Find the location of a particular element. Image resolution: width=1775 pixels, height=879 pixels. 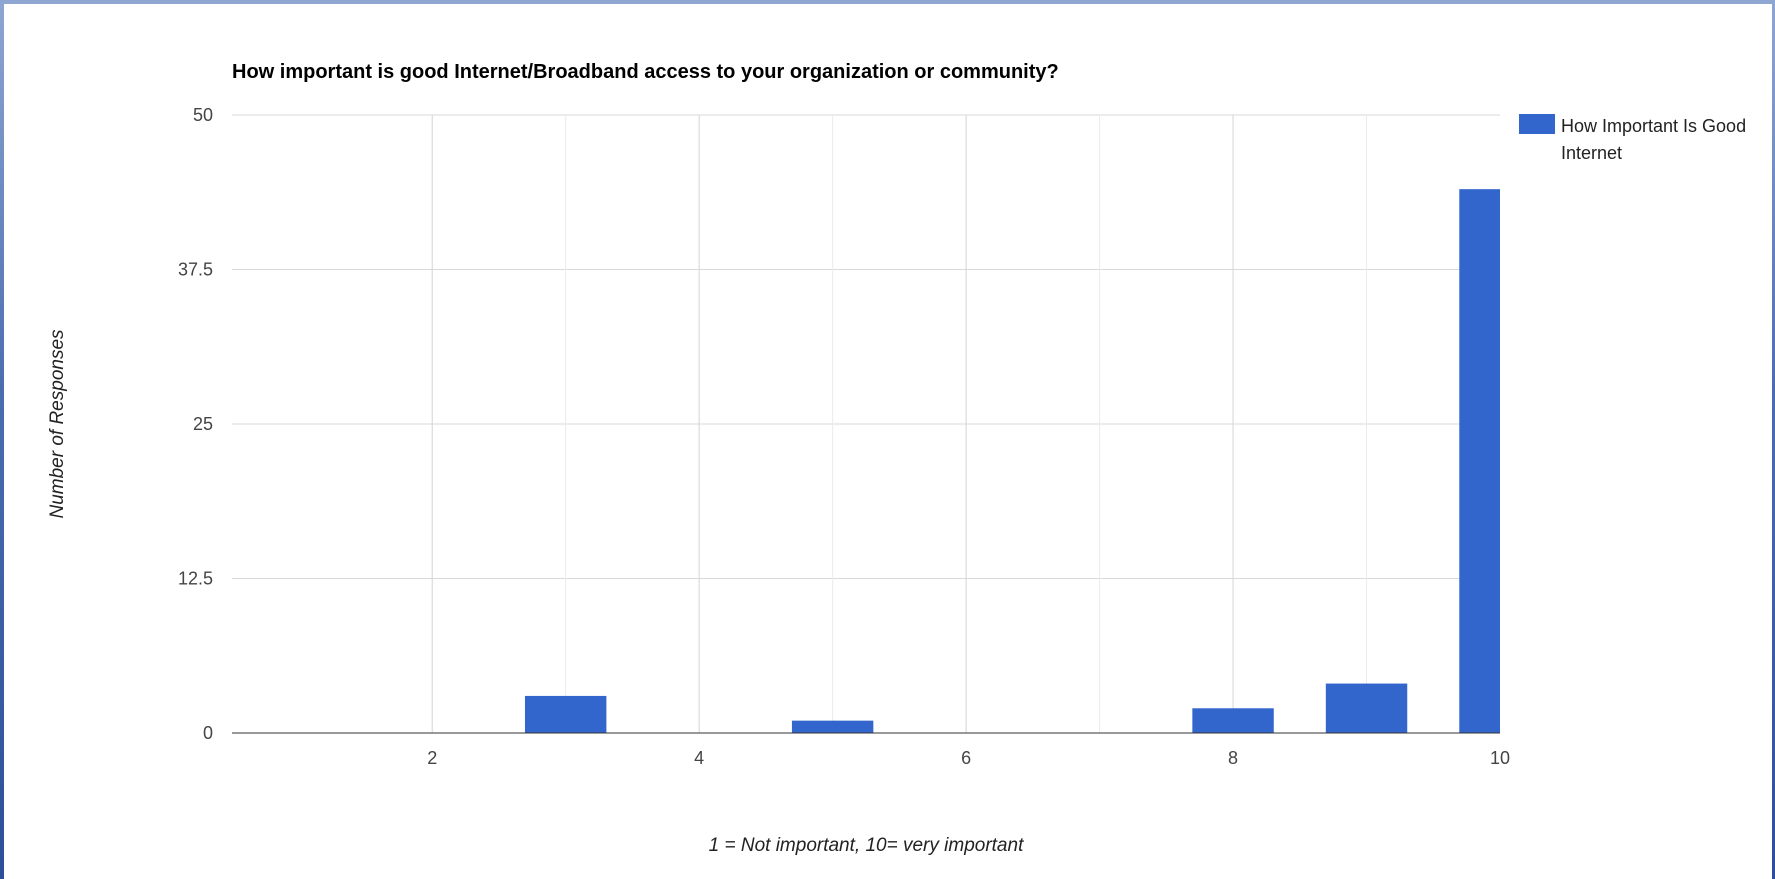

y-axis-title: Number of Responses is located at coordinates (57, 424).